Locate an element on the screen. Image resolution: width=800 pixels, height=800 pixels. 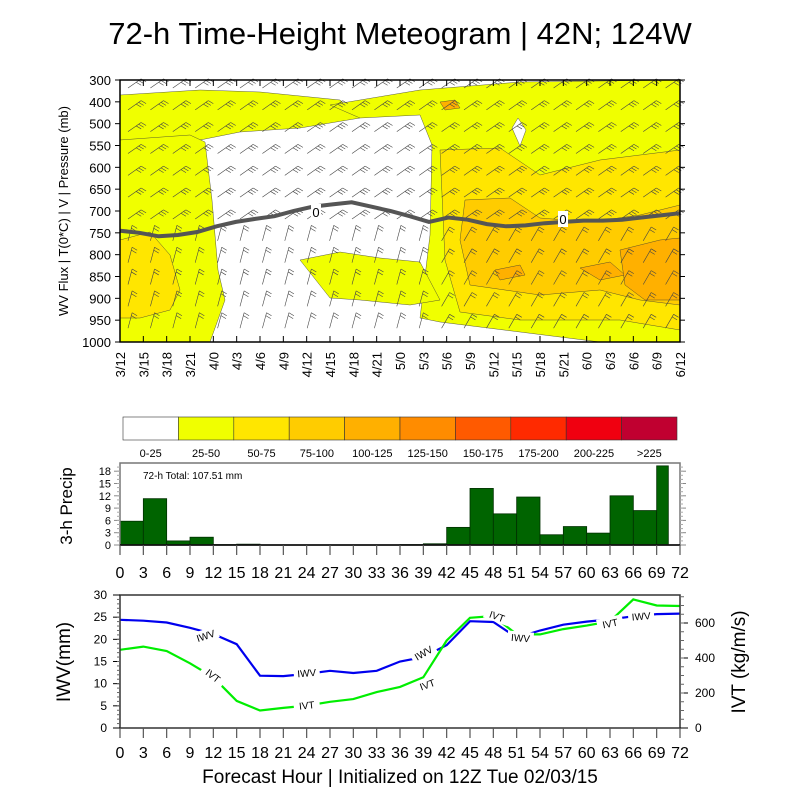
forecast-hour-label: 66 is located at coordinates (633, 753).